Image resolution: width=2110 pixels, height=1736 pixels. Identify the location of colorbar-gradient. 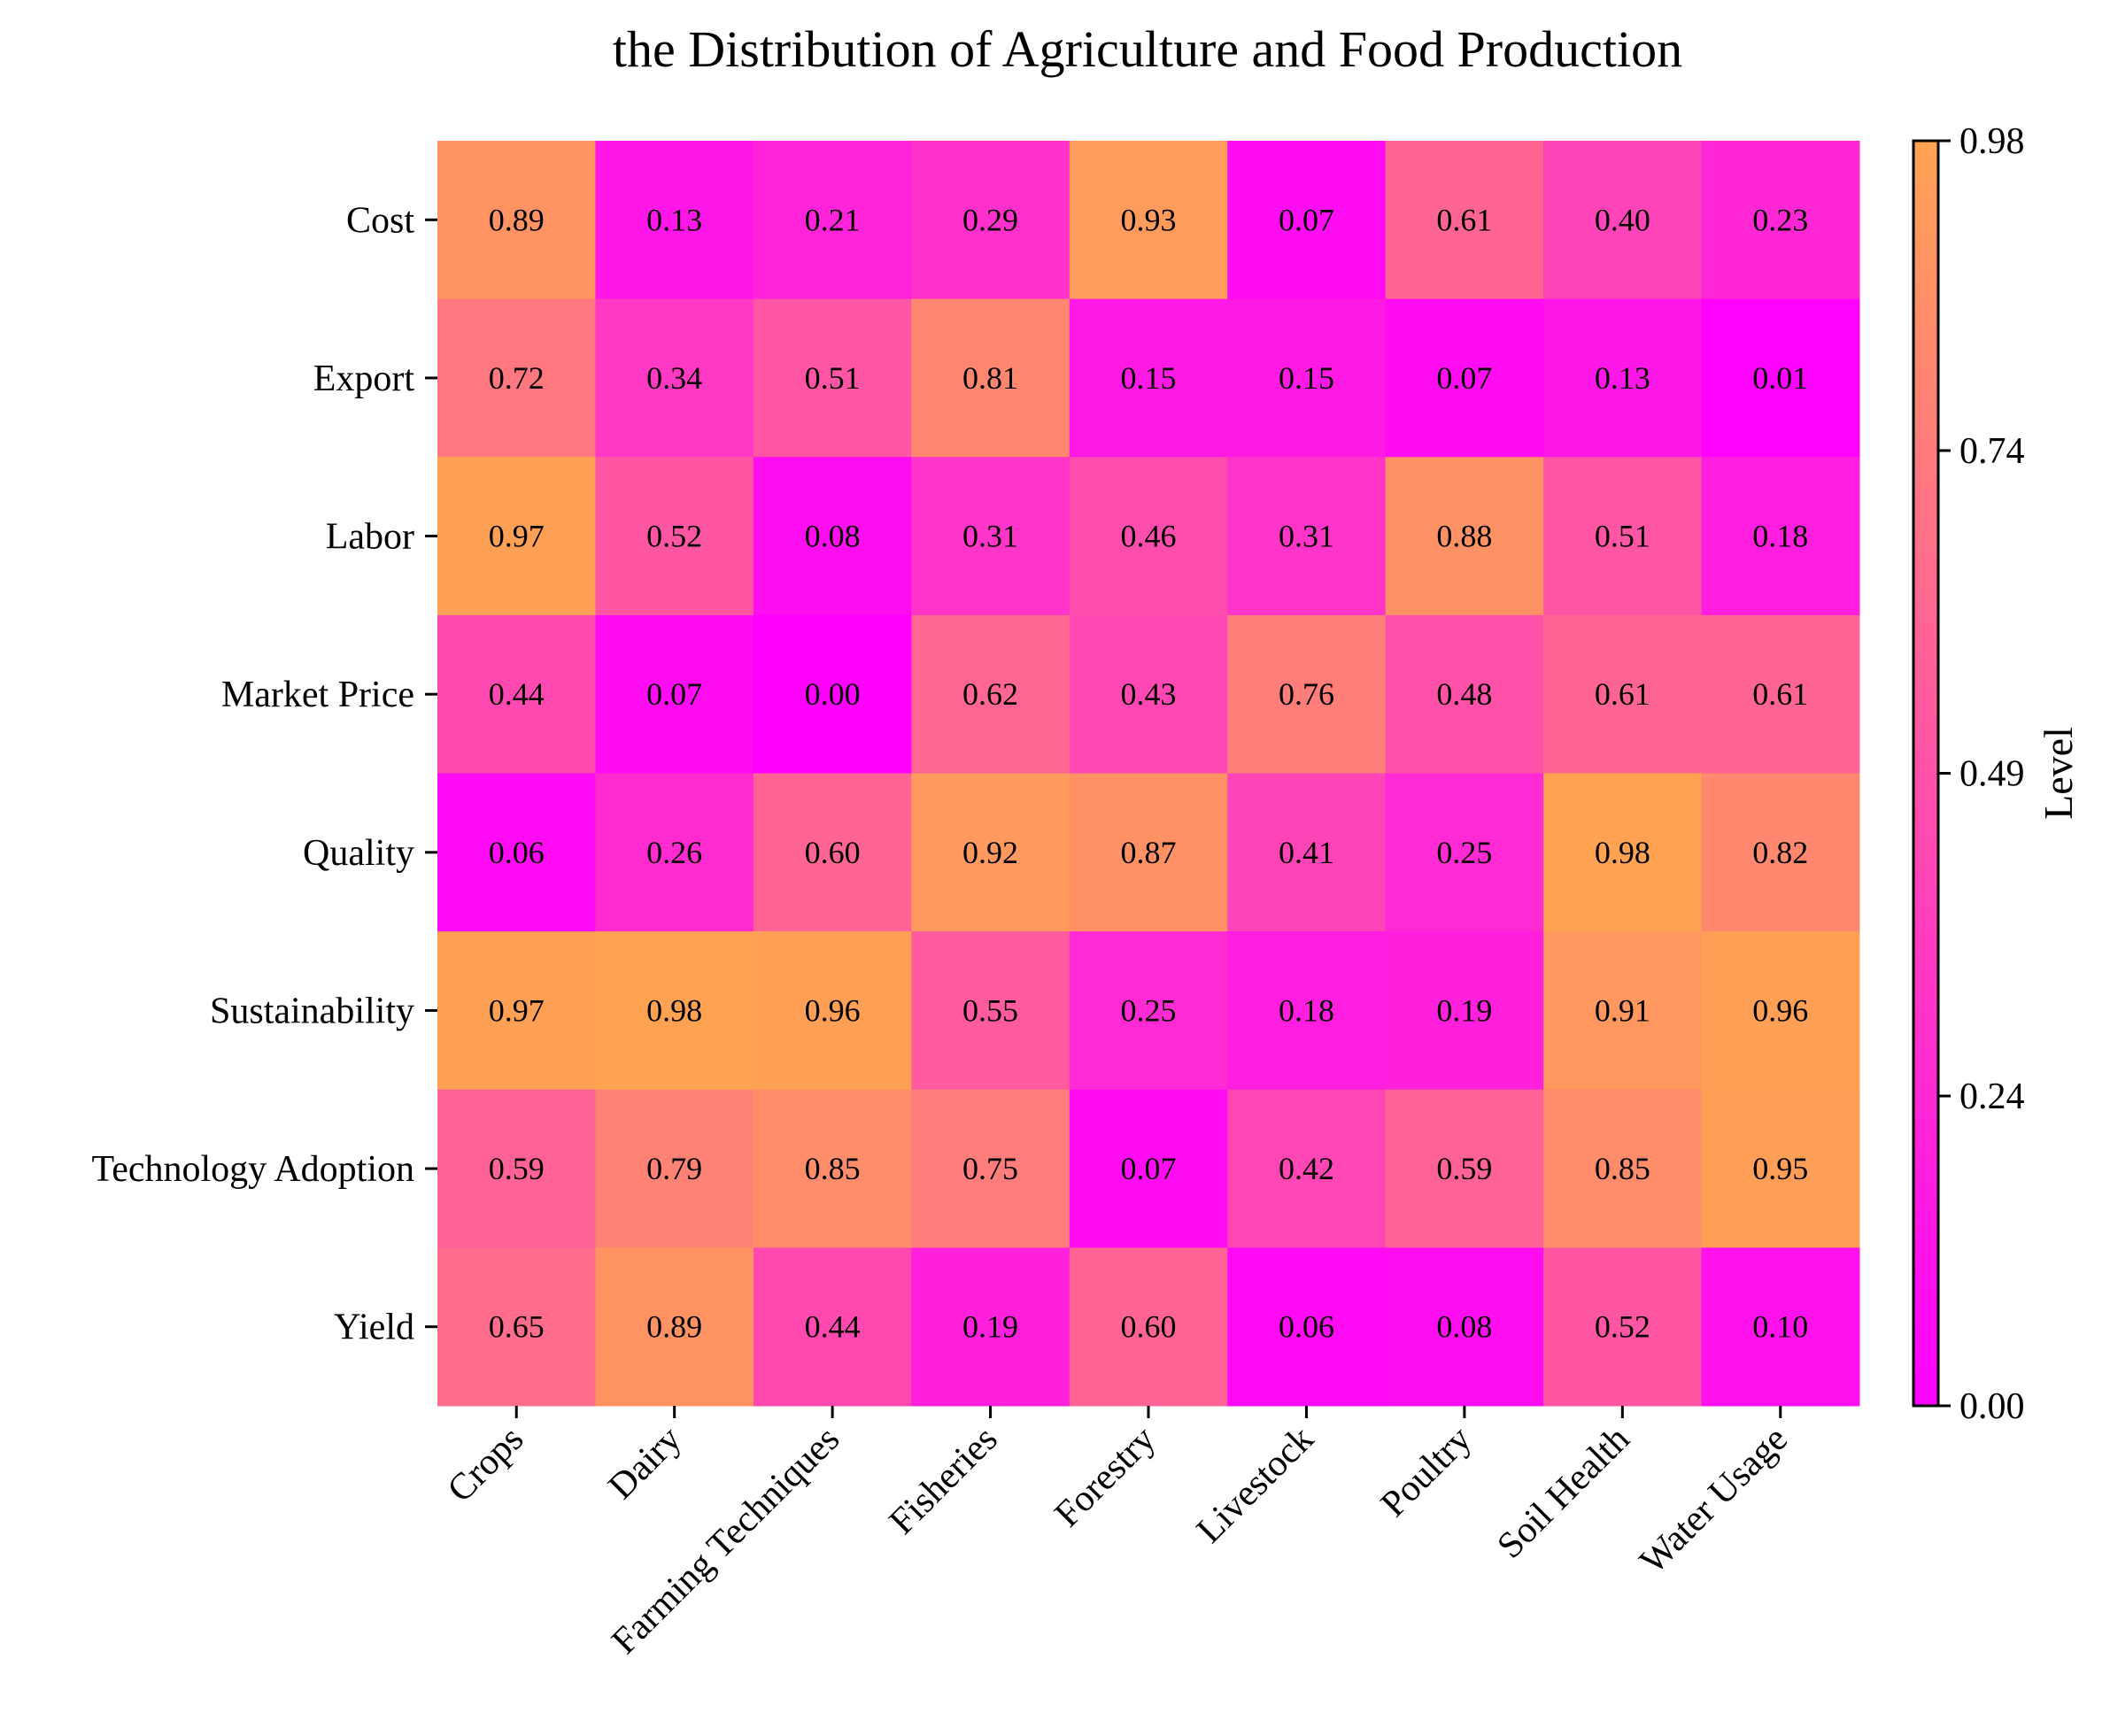
(1926, 774).